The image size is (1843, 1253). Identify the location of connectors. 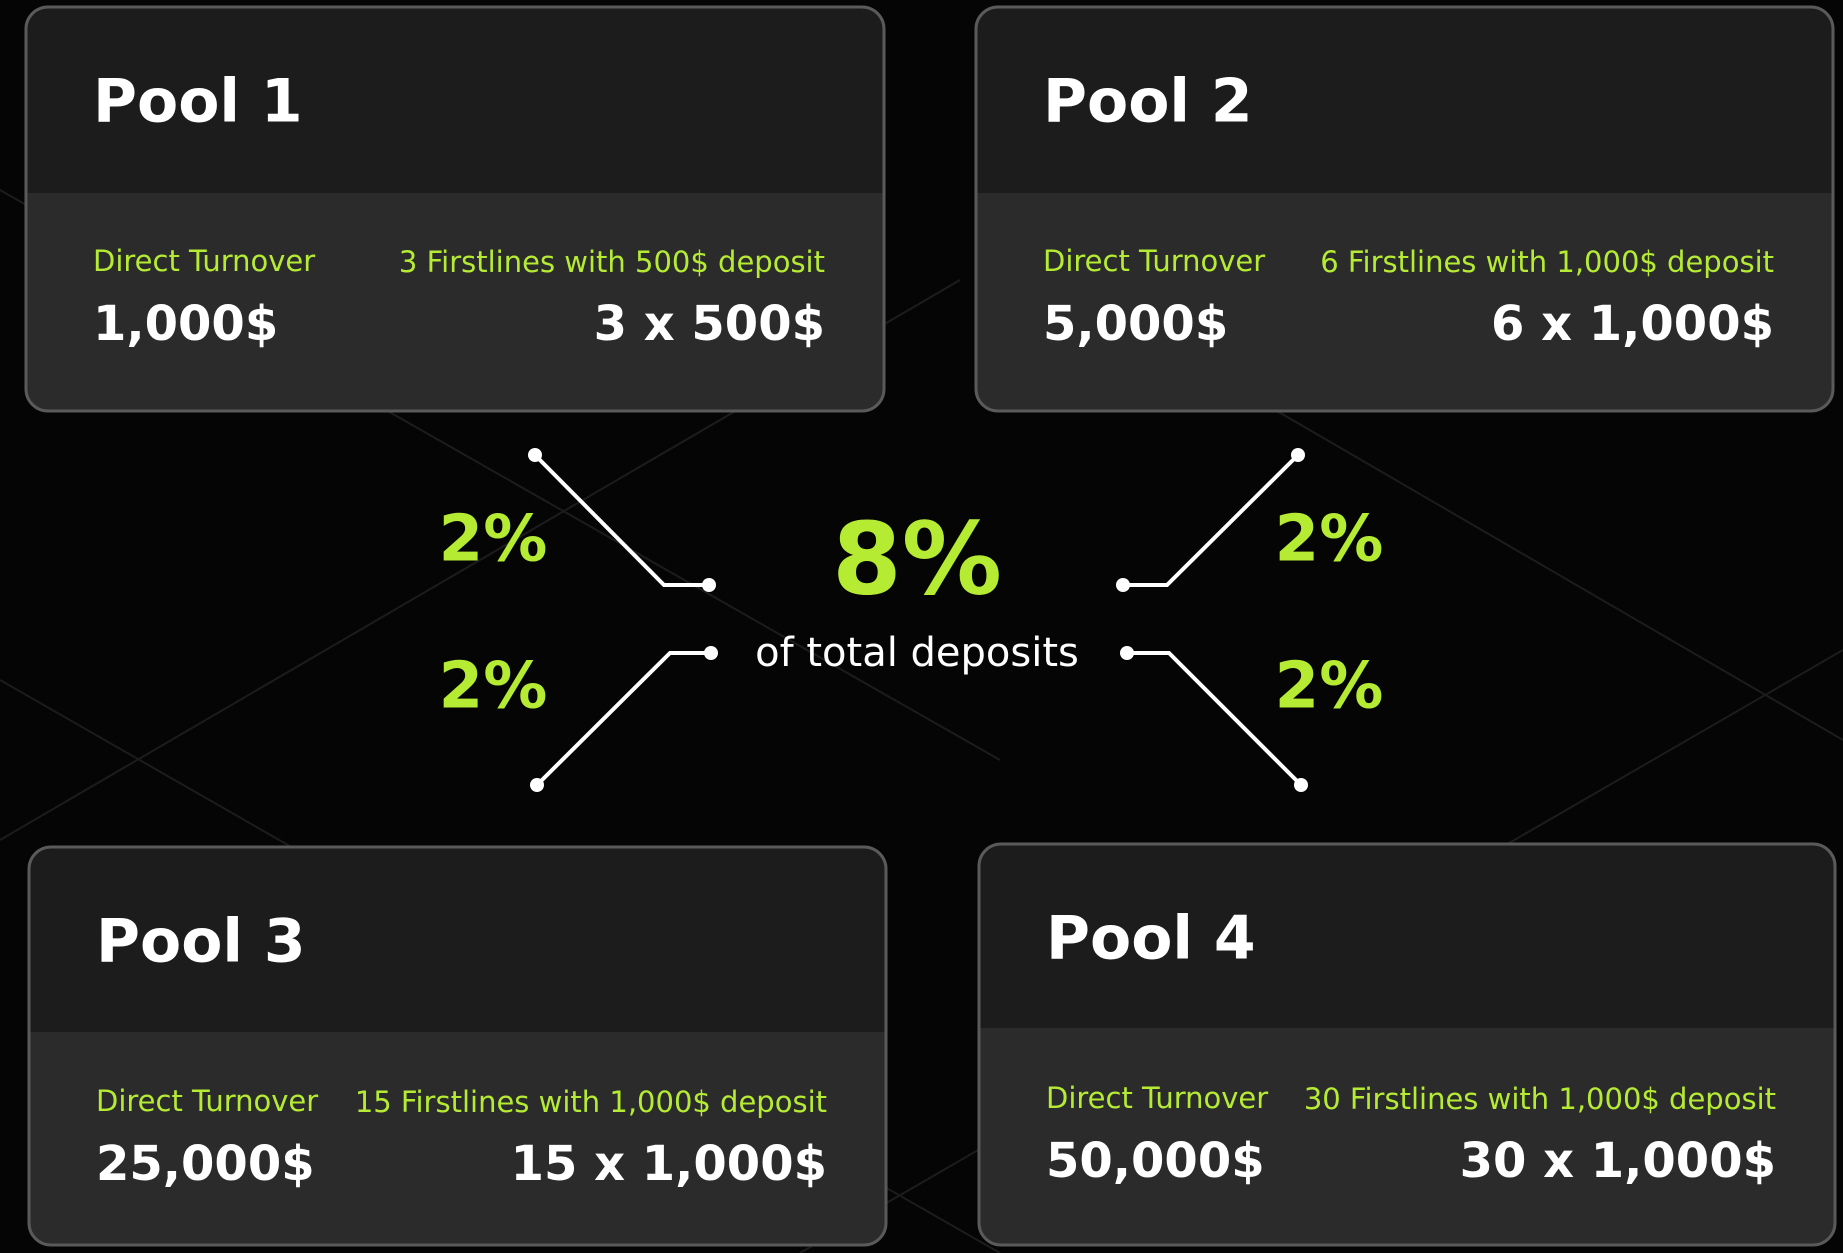
(918, 620).